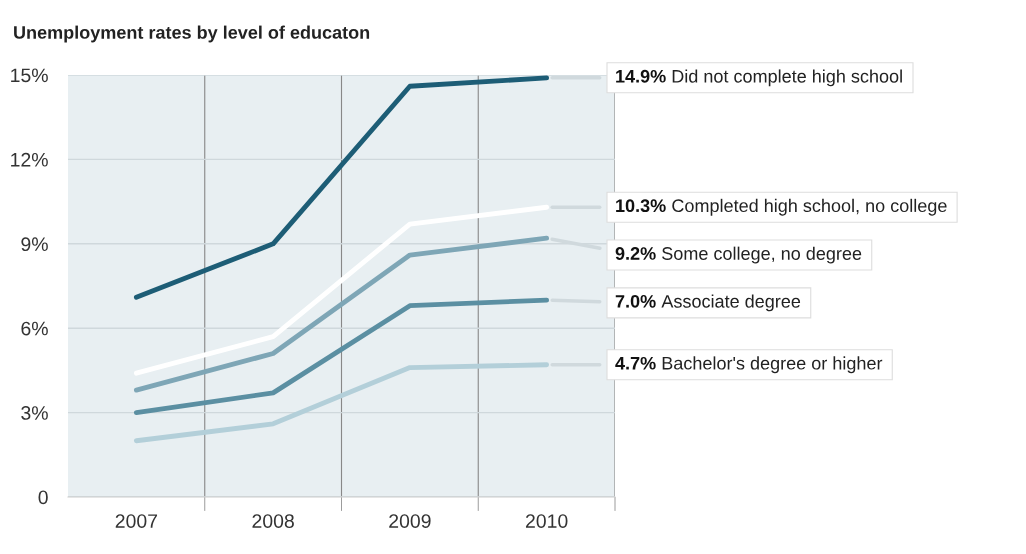 This screenshot has width=1026, height=554. I want to click on y-tick-label: 12%, so click(29, 159).